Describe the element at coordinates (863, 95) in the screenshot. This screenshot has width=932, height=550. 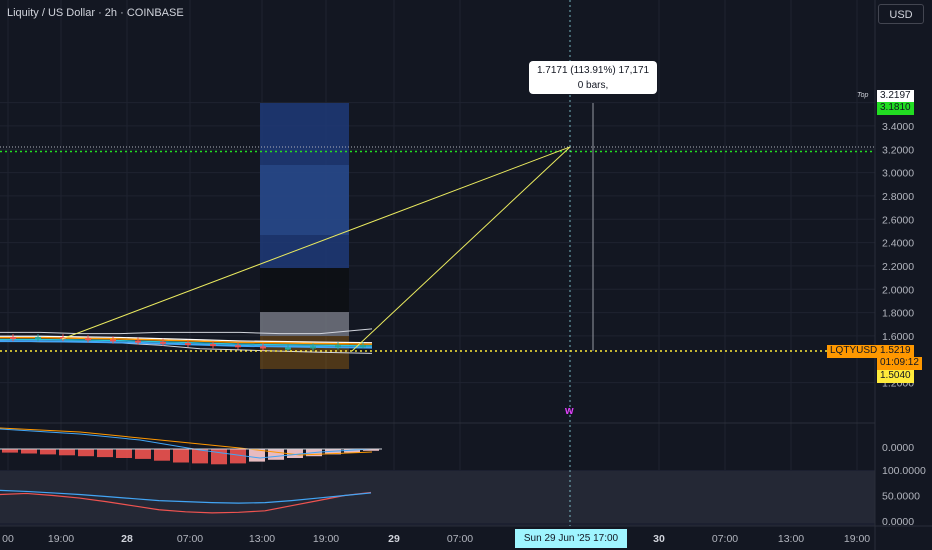
I see `top-line-label: Top` at that location.